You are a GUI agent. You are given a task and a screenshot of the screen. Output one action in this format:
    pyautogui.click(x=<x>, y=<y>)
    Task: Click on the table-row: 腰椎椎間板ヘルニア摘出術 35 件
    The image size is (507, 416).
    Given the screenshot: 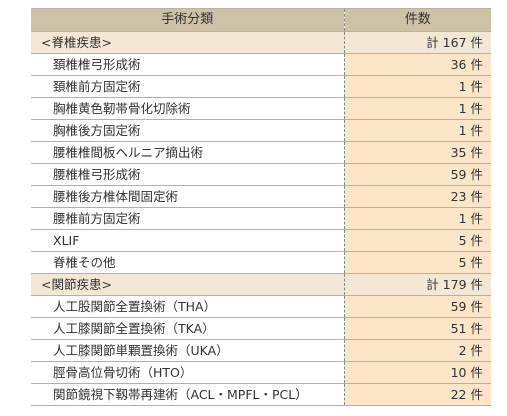 What is the action you would take?
    pyautogui.click(x=261, y=152)
    